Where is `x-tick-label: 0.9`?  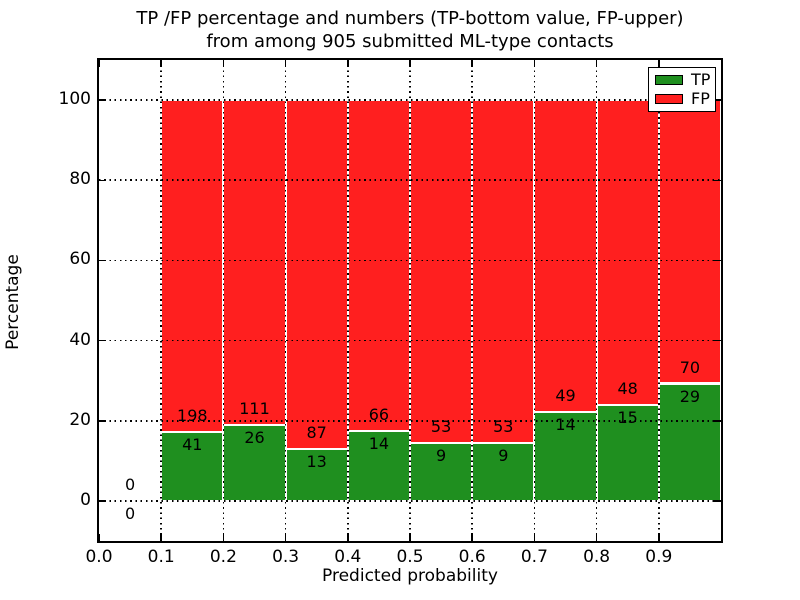 x-tick-label: 0.9 is located at coordinates (659, 557).